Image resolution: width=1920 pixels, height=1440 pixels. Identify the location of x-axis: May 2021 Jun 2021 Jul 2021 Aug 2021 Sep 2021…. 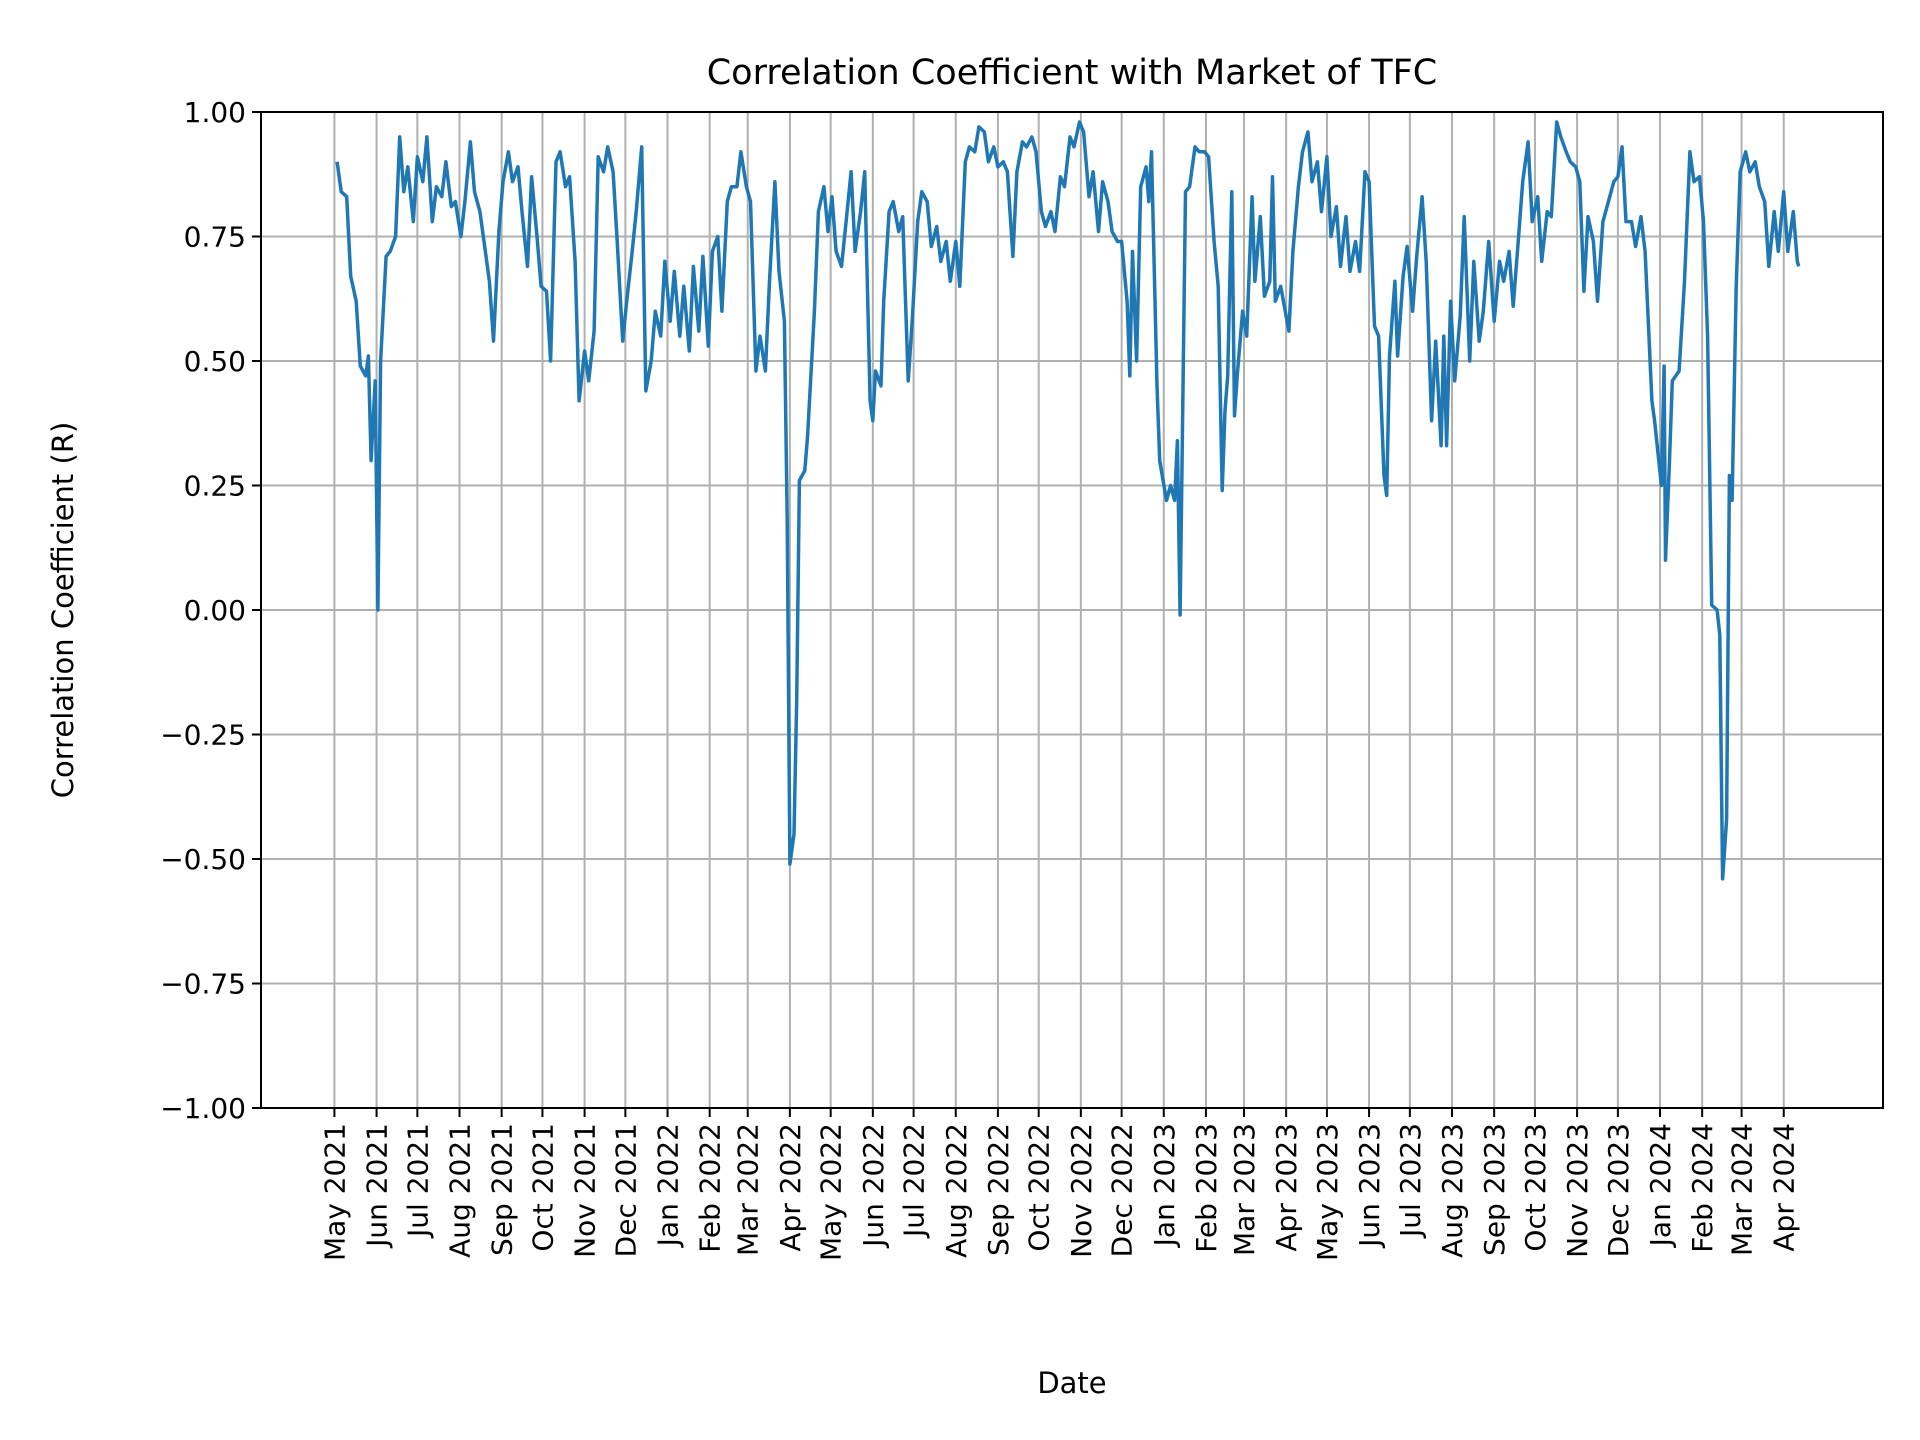
(1059, 1184).